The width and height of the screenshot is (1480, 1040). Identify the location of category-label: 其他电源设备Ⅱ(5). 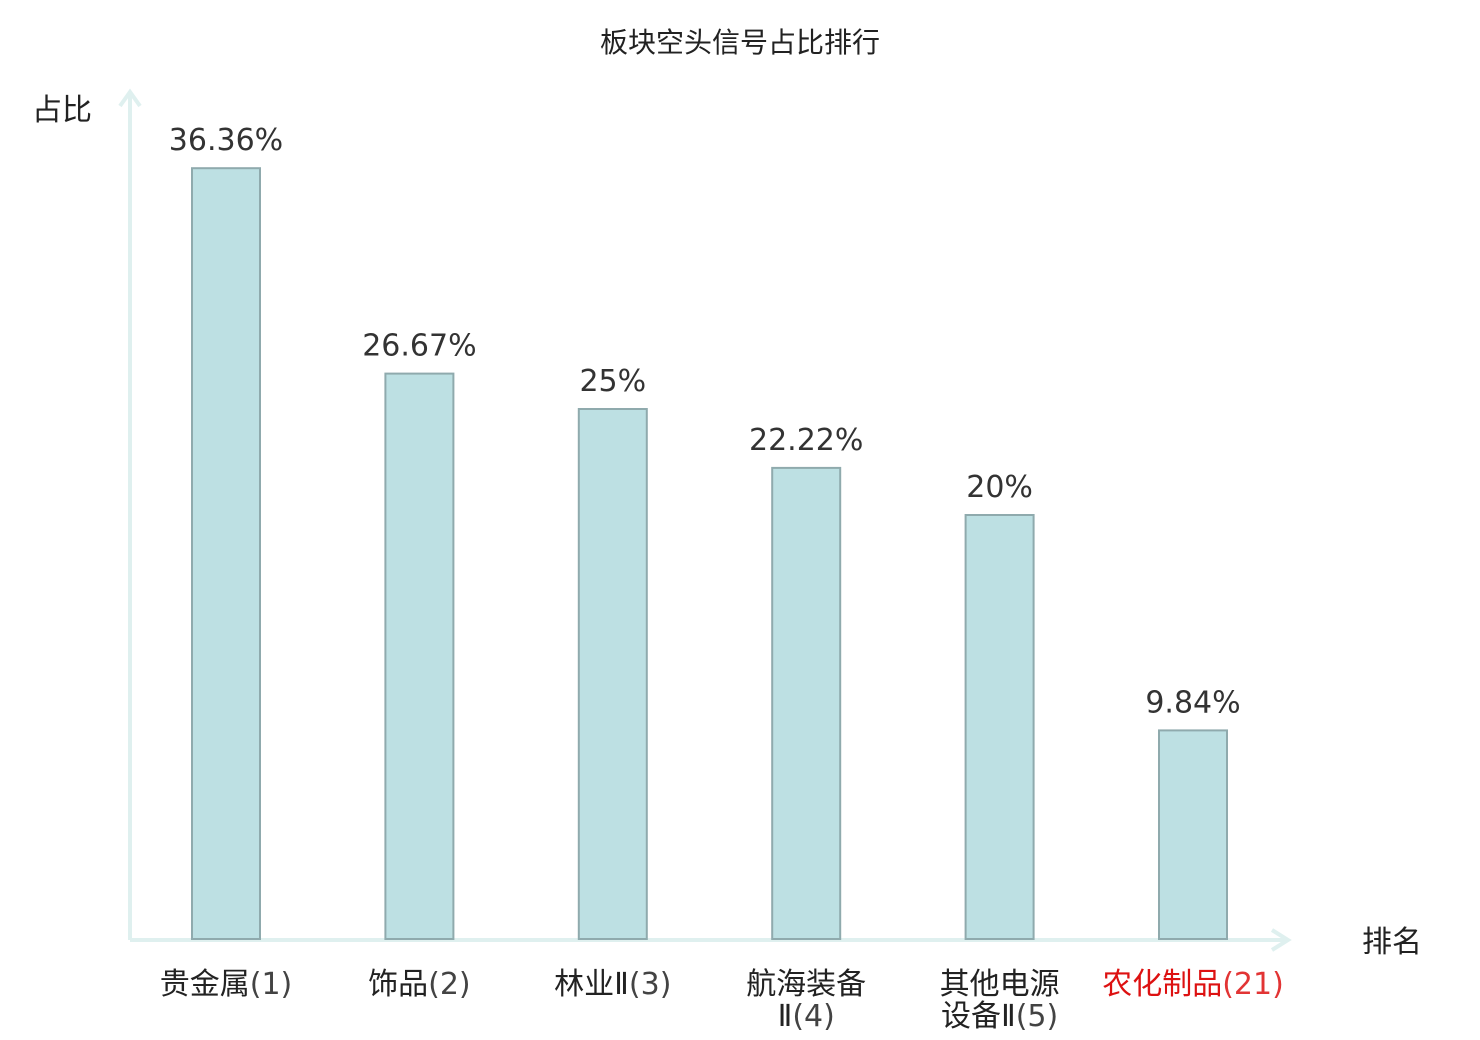
(1000, 1000).